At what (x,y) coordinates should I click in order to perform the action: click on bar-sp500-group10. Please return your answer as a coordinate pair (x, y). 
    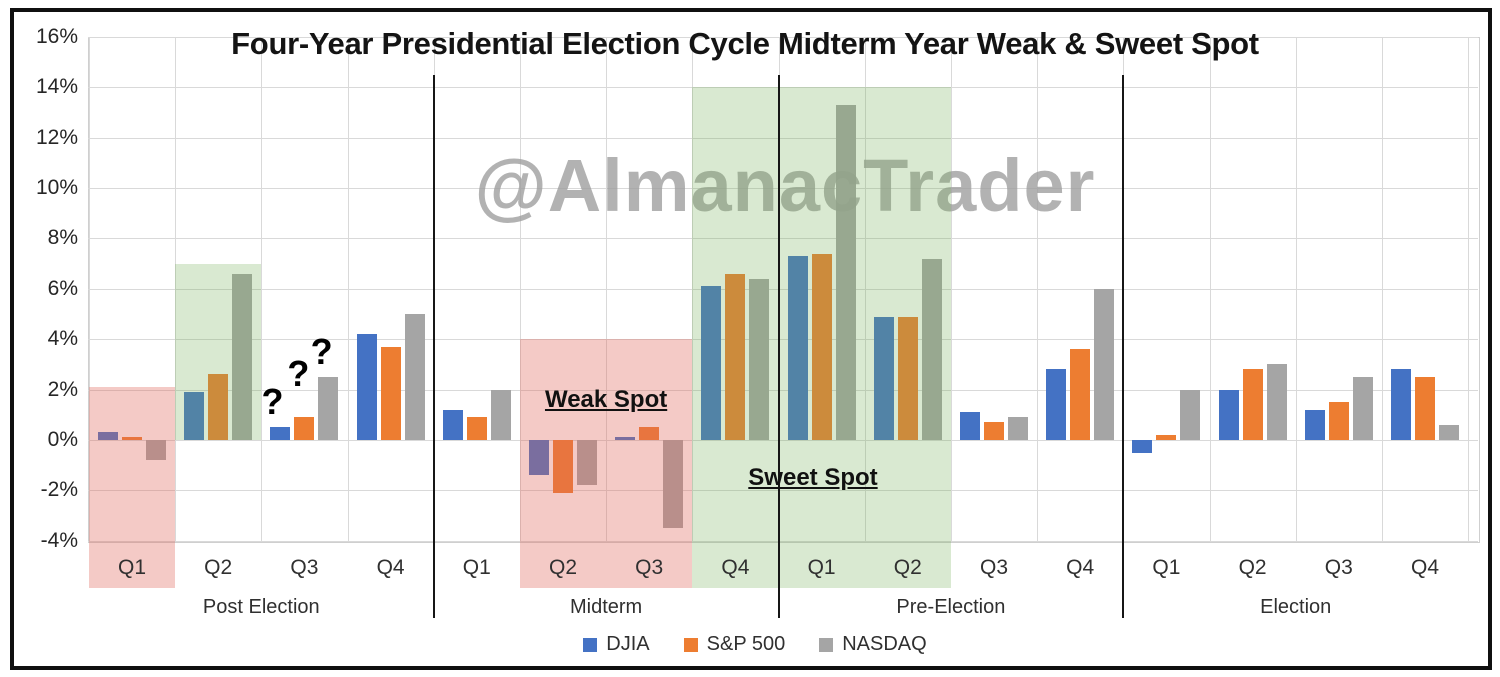
    Looking at the image, I should click on (907, 378).